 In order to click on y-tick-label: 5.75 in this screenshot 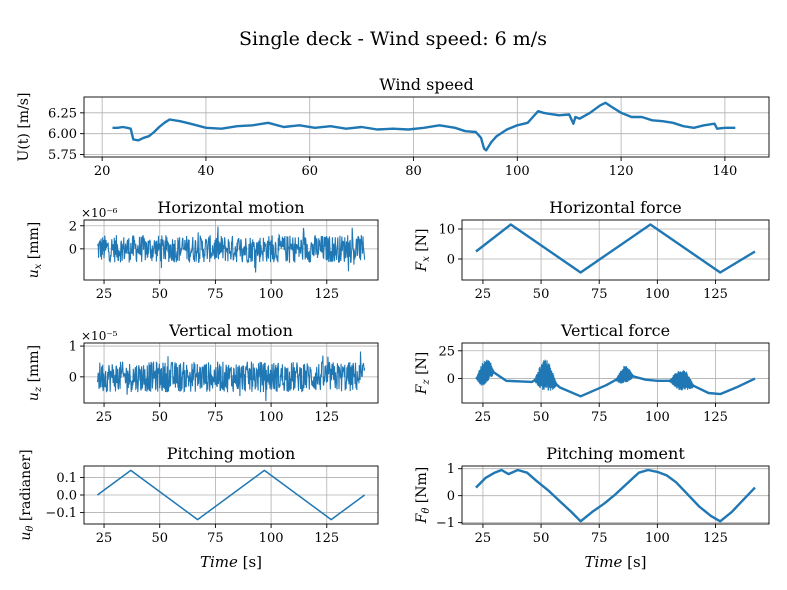, I will do `click(62, 155)`.